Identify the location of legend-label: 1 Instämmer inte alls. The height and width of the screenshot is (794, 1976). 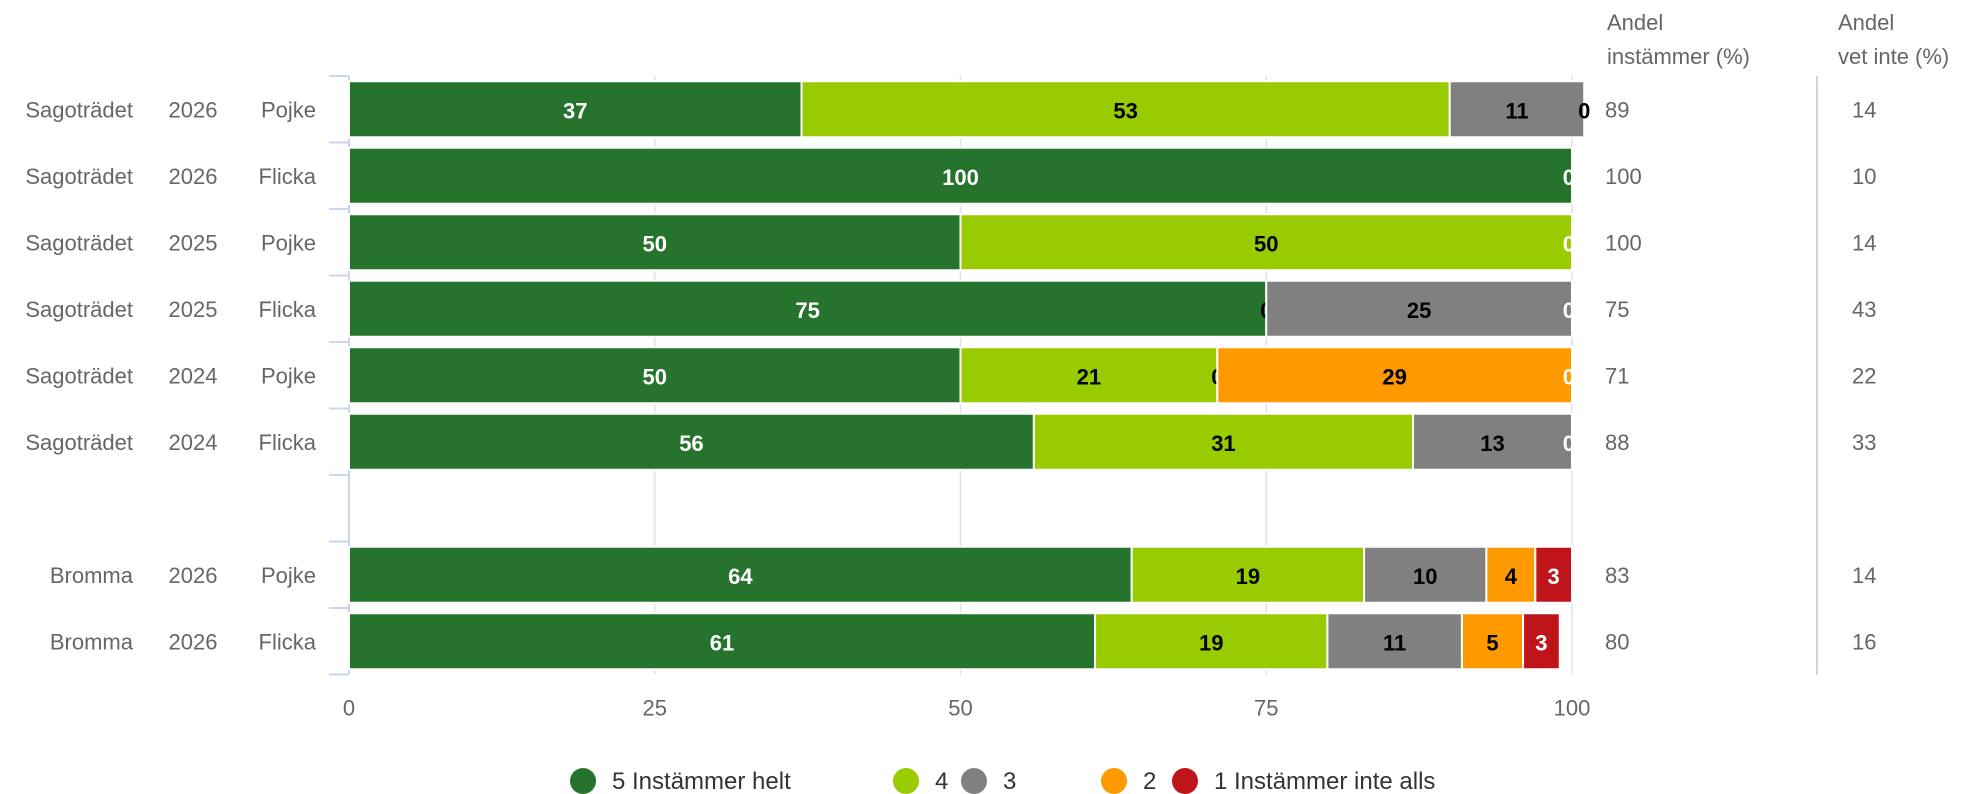
(1324, 781).